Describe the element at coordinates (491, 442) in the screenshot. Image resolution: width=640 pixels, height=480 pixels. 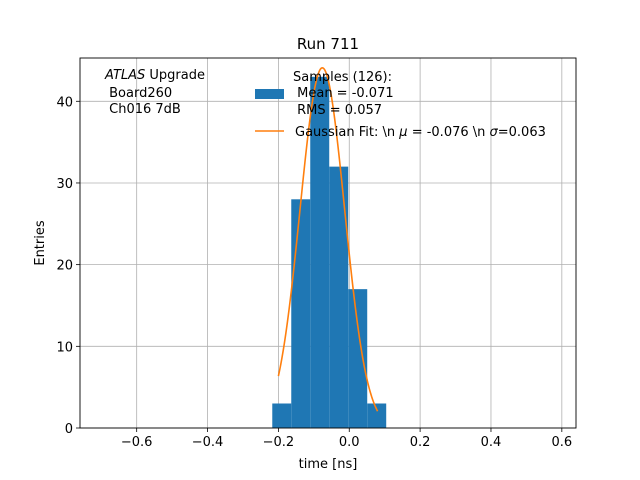
I see `x-tick-label: 0.4` at that location.